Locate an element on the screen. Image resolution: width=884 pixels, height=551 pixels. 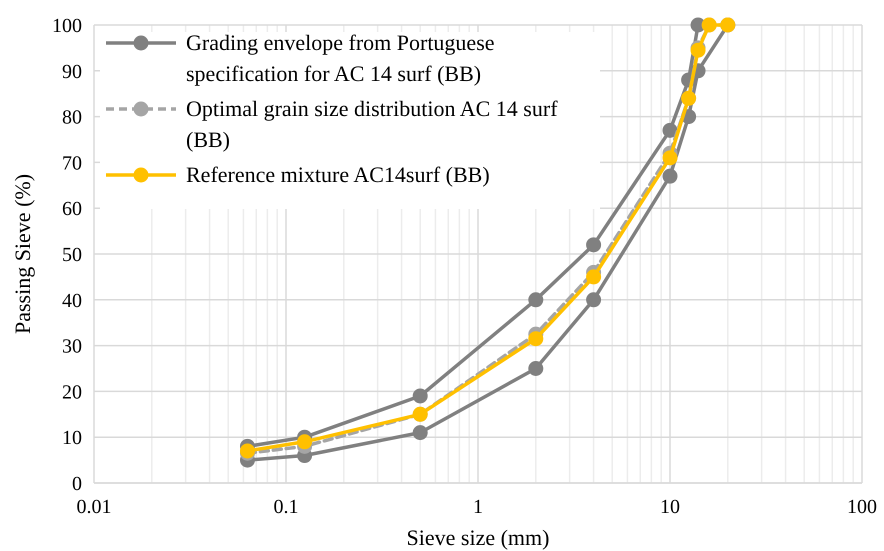
x-tick-label: 100 is located at coordinates (862, 507).